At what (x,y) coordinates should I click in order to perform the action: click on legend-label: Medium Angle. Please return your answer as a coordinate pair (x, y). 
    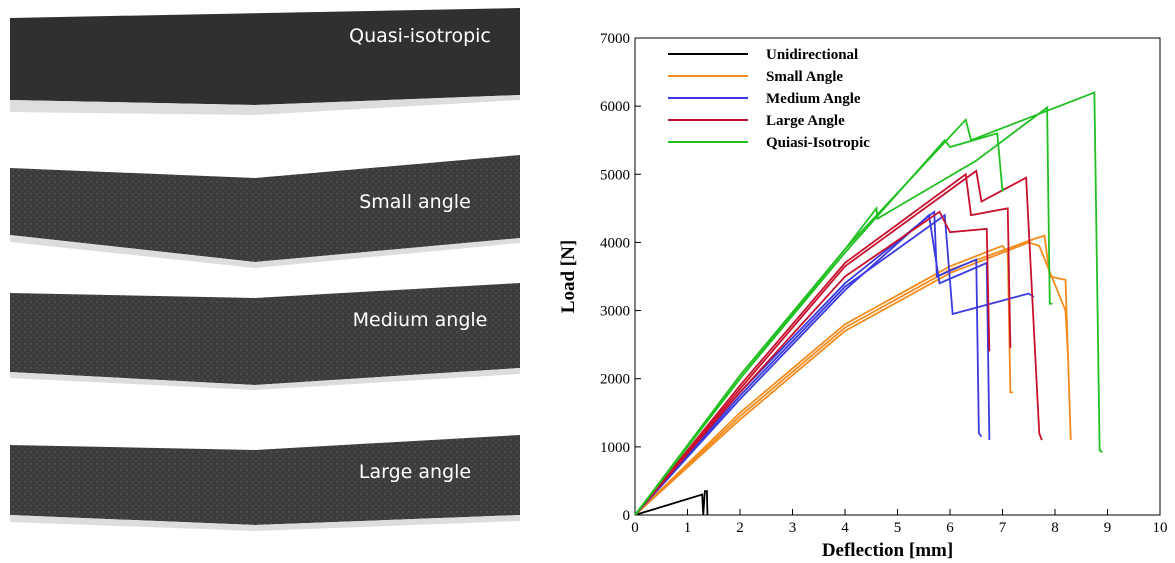
    Looking at the image, I should click on (813, 99).